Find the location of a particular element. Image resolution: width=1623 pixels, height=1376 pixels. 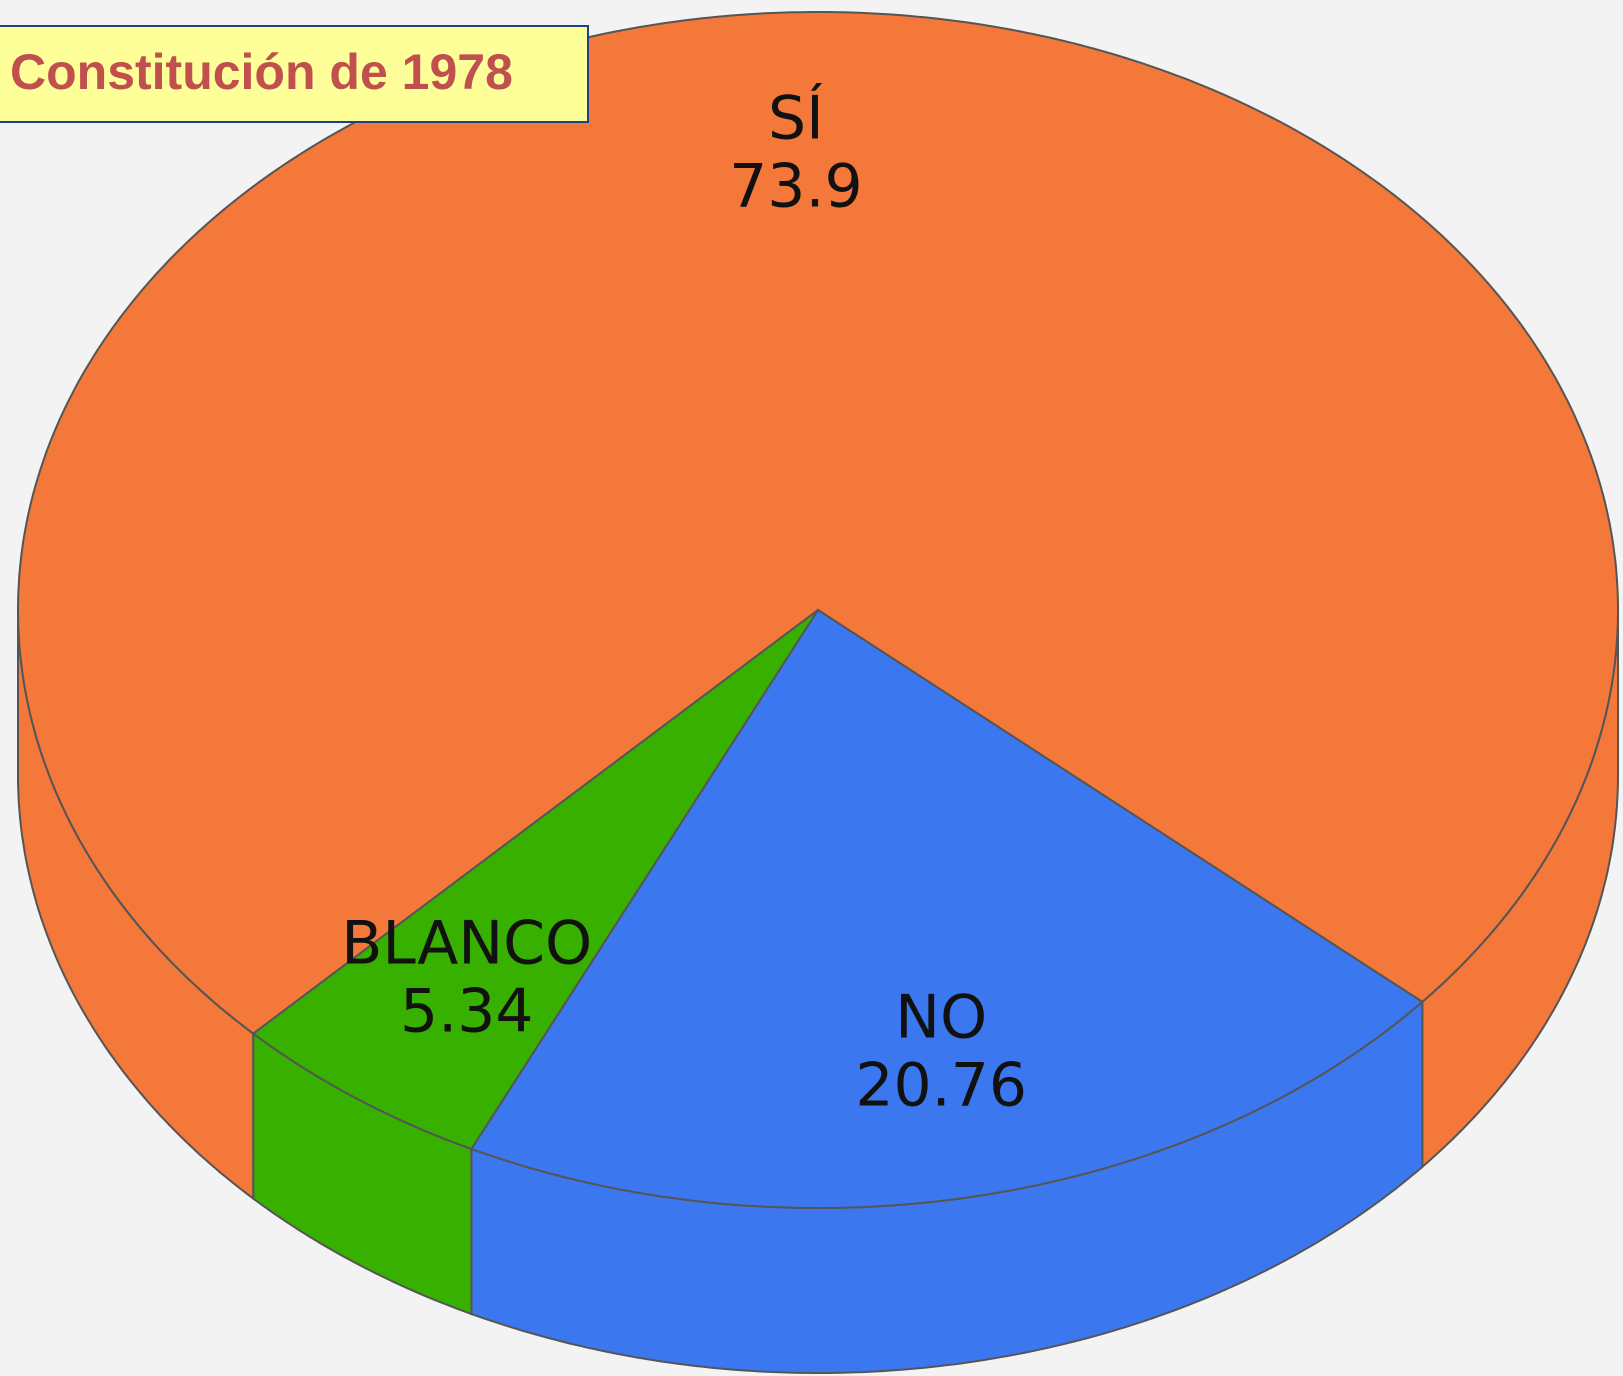

slice-label: SÍ is located at coordinates (796, 117).